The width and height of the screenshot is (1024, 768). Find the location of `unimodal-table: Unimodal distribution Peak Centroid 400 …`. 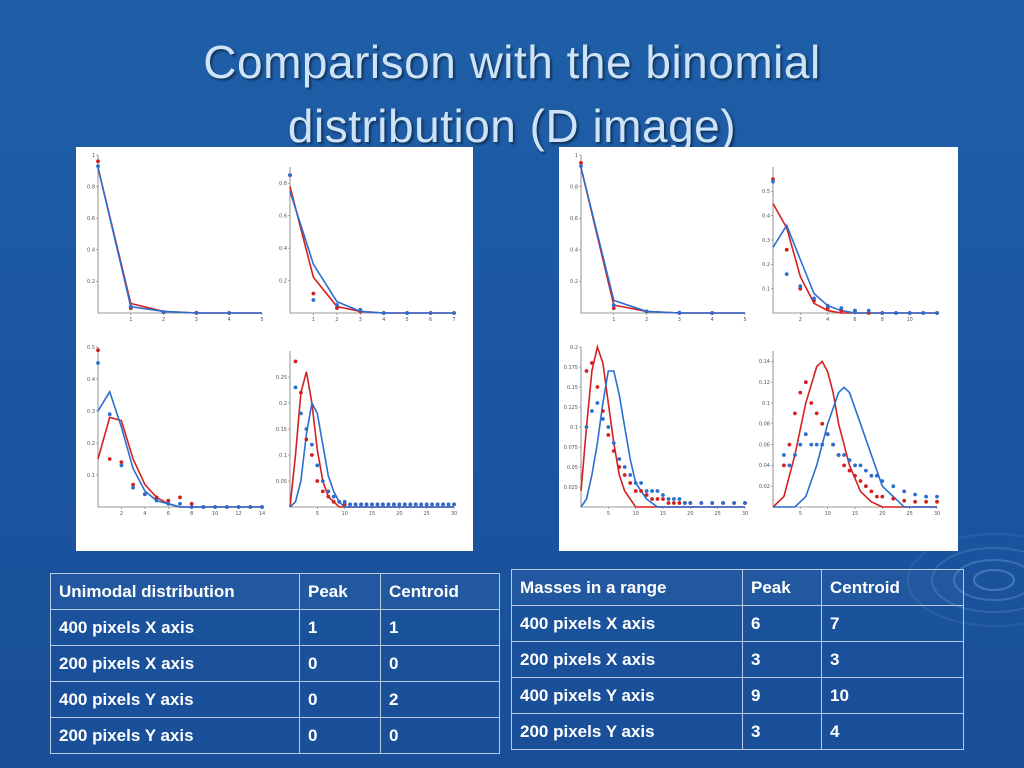

unimodal-table: Unimodal distribution Peak Centroid 400 … is located at coordinates (275, 663).